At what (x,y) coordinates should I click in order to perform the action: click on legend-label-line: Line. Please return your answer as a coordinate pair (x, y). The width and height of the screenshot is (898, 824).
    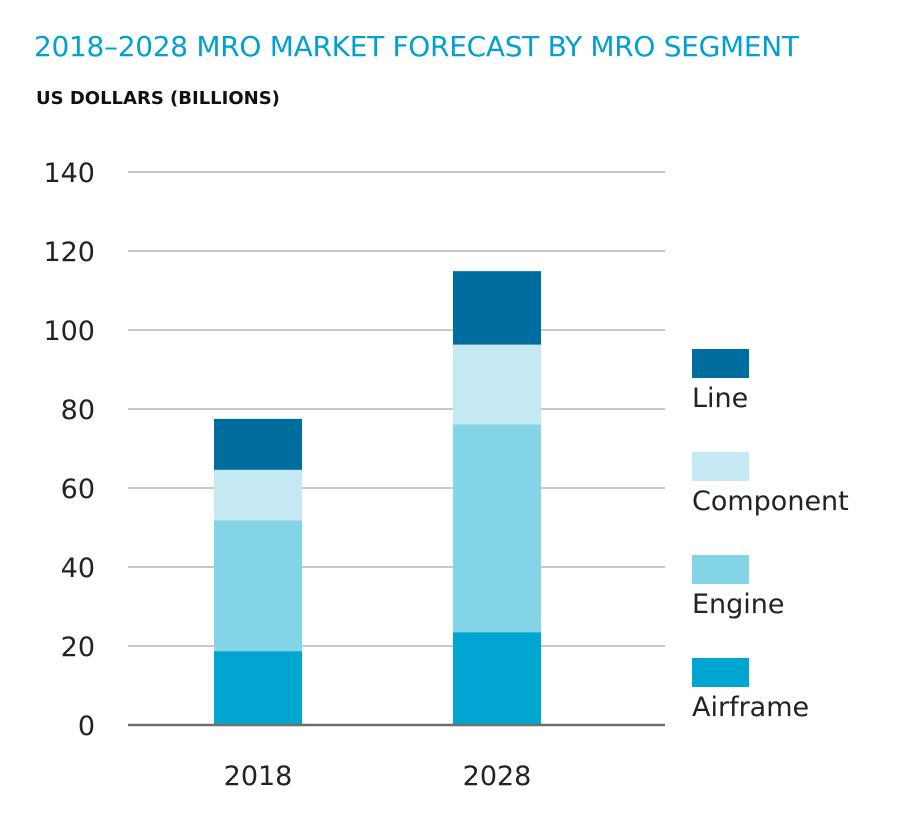
    Looking at the image, I should click on (720, 398).